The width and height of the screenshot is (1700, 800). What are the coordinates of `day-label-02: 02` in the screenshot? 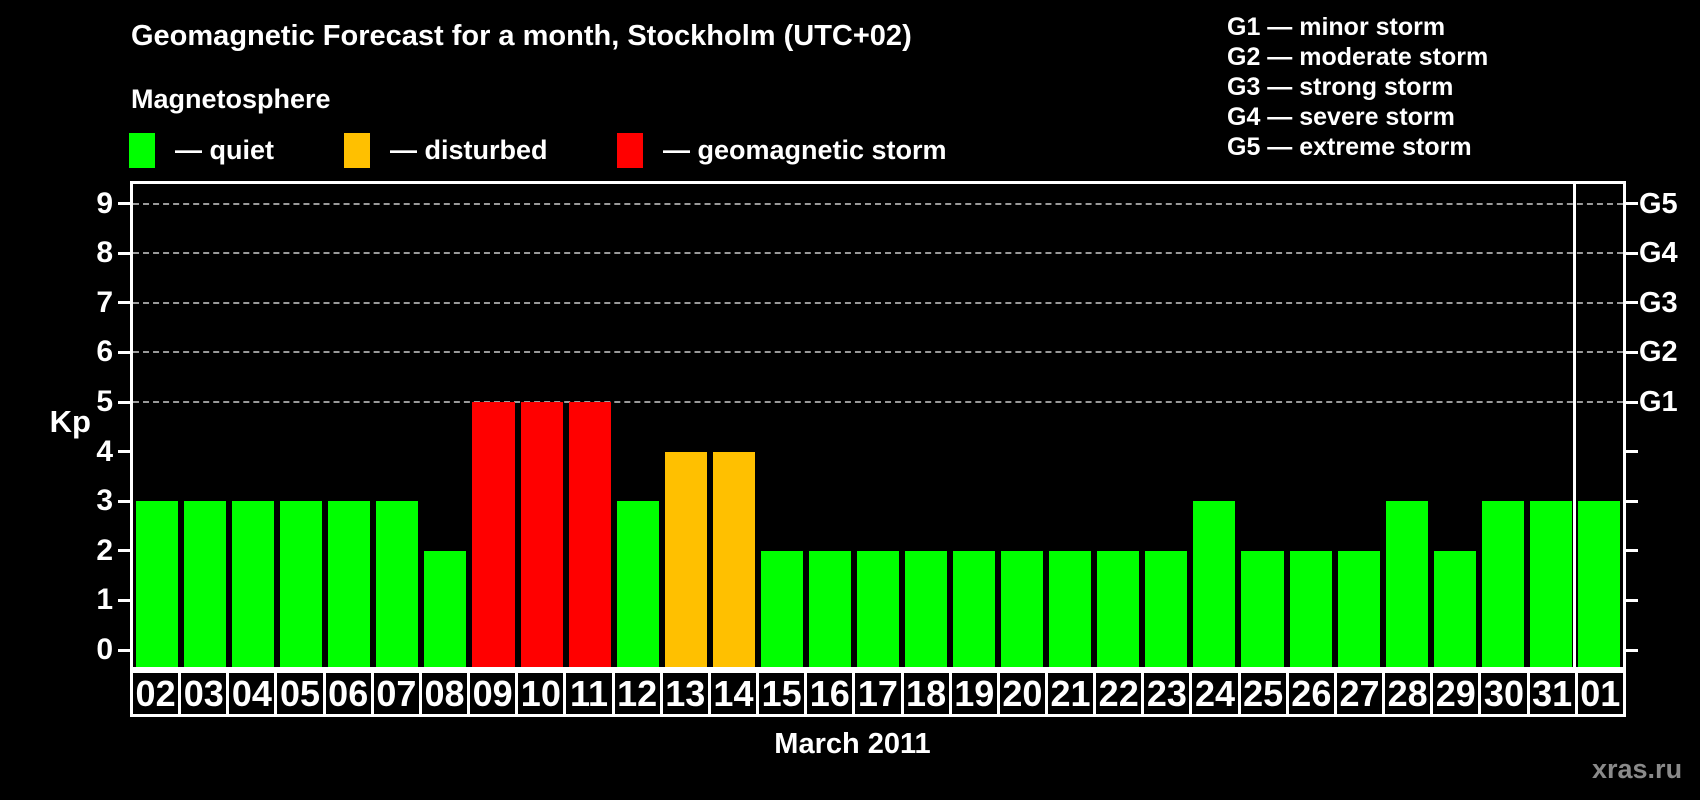 It's located at (156, 693).